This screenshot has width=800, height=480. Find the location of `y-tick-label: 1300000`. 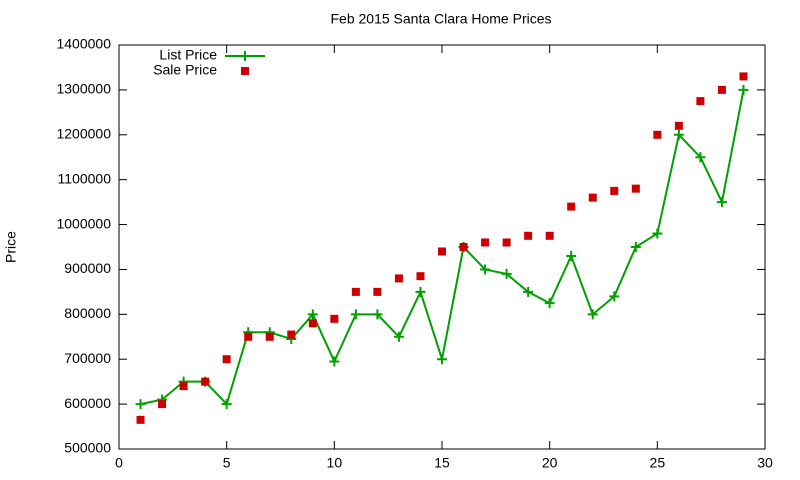

y-tick-label: 1300000 is located at coordinates (83, 89).